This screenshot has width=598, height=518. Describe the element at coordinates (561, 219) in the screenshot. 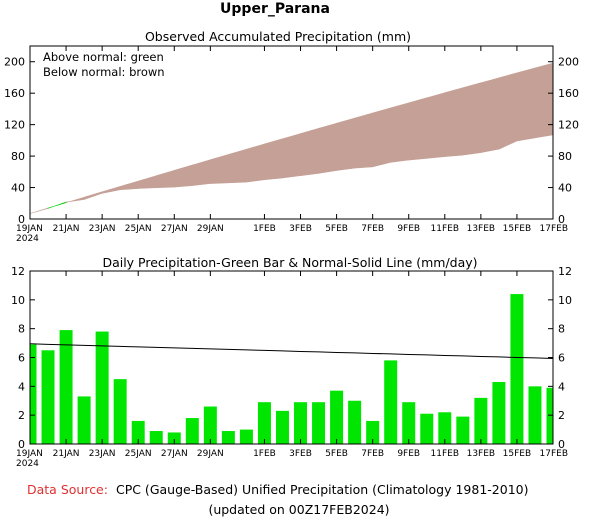

I see `top-ytick-label-right: 0` at that location.